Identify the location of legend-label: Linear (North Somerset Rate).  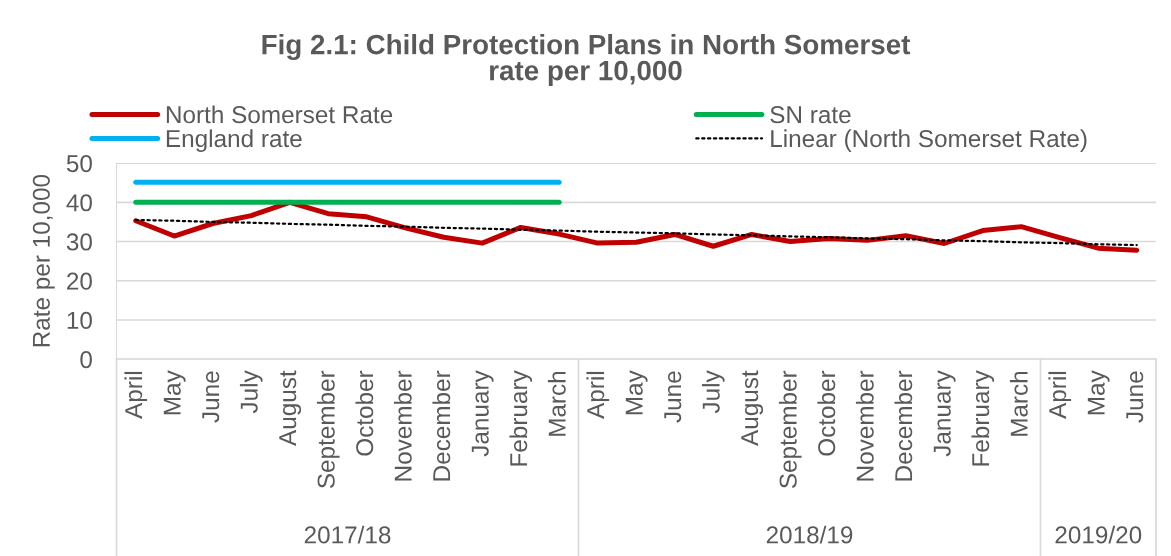
(929, 140).